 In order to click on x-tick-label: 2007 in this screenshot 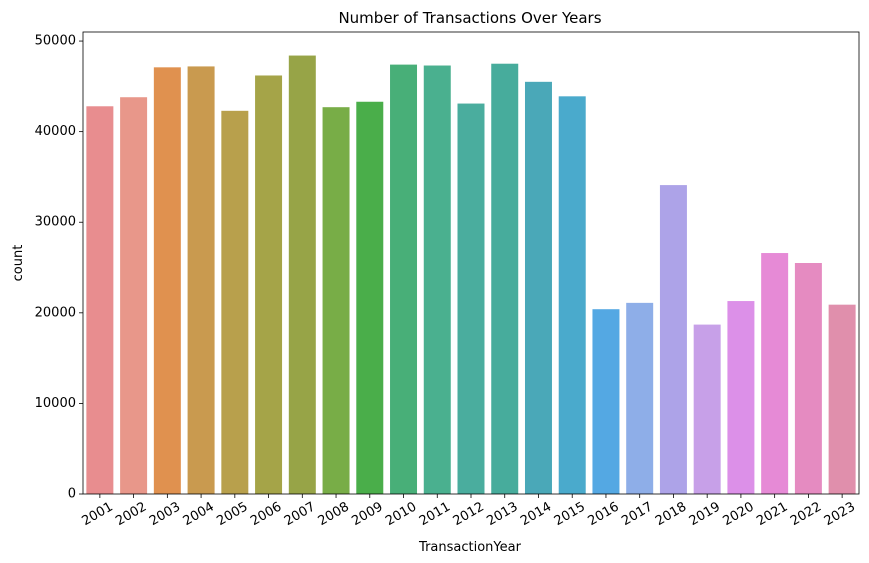, I will do `click(300, 515)`.